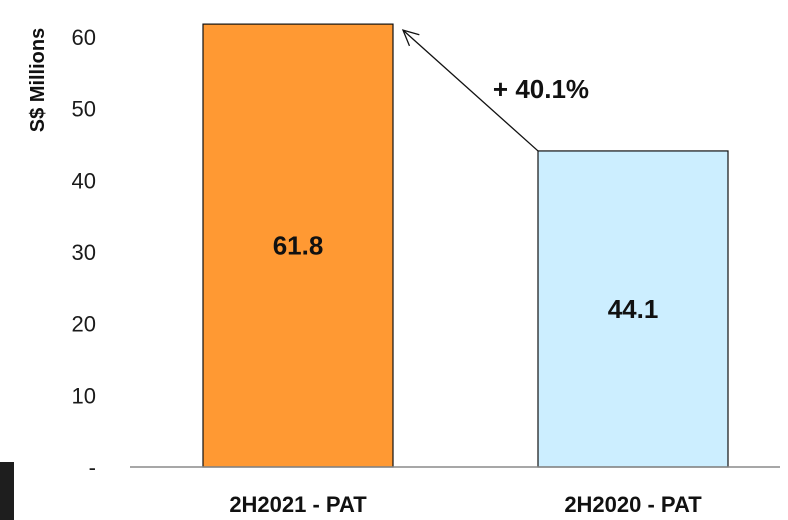  Describe the element at coordinates (84, 252) in the screenshot. I see `y-tick-label: 30` at that location.